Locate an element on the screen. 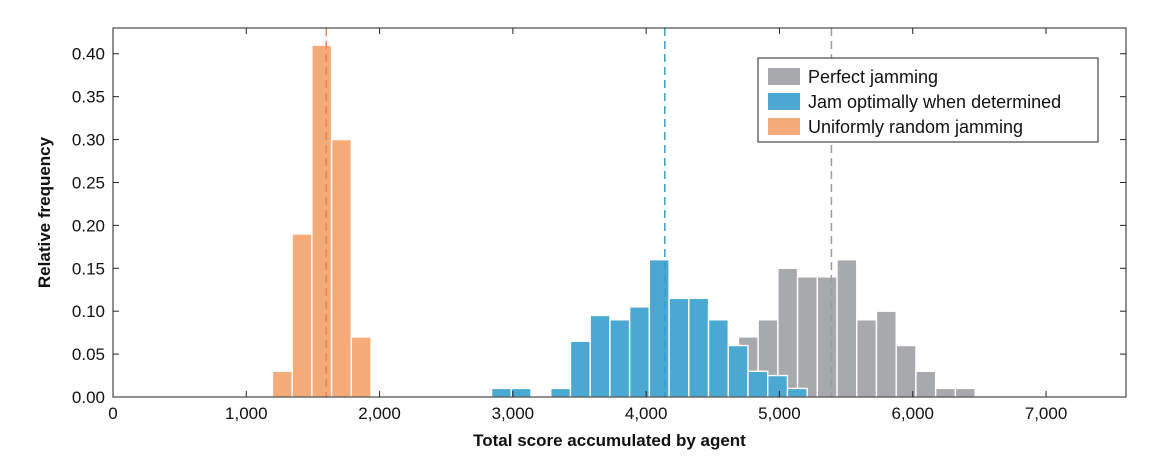 The width and height of the screenshot is (1149, 459). y-tick-label: 0.20 is located at coordinates (88, 225).